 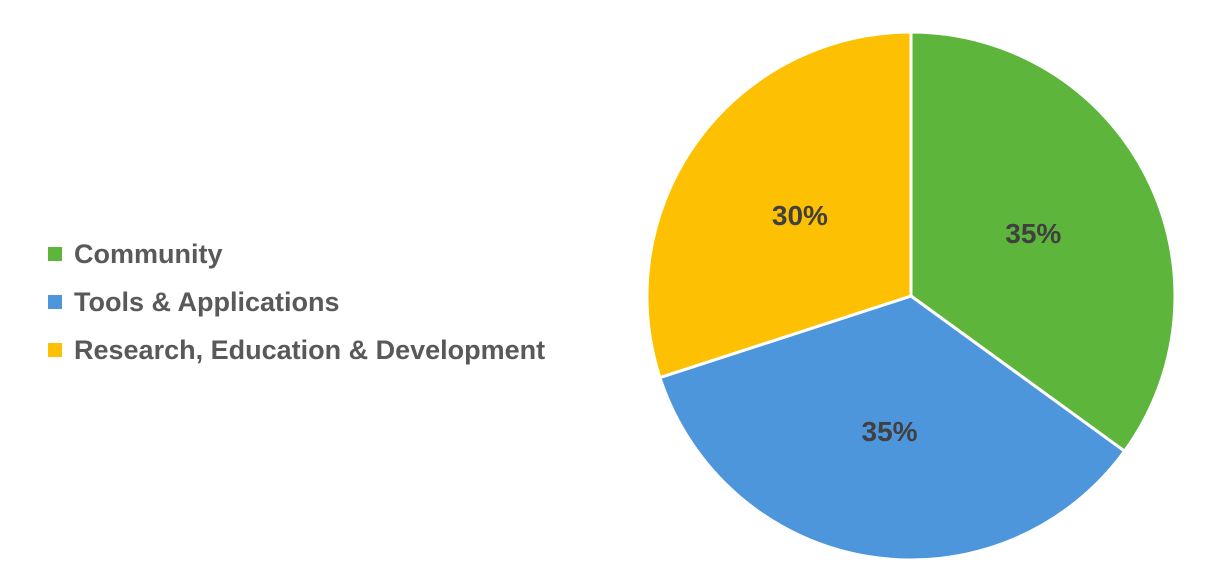 What do you see at coordinates (55, 350) in the screenshot?
I see `legend-swatch-research-education-development` at bounding box center [55, 350].